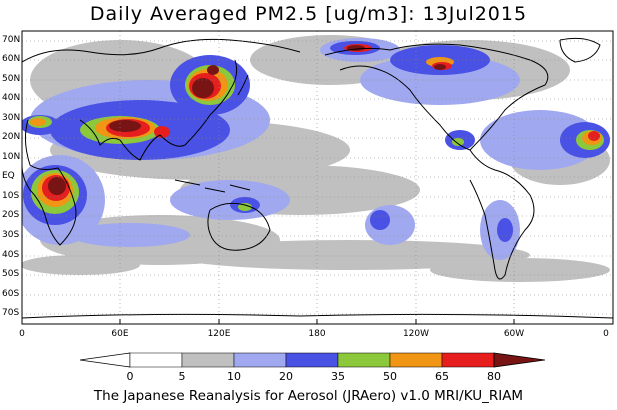 The image size is (617, 410). What do you see at coordinates (11, 118) in the screenshot?
I see `lat-label-30n: 30N` at bounding box center [11, 118].